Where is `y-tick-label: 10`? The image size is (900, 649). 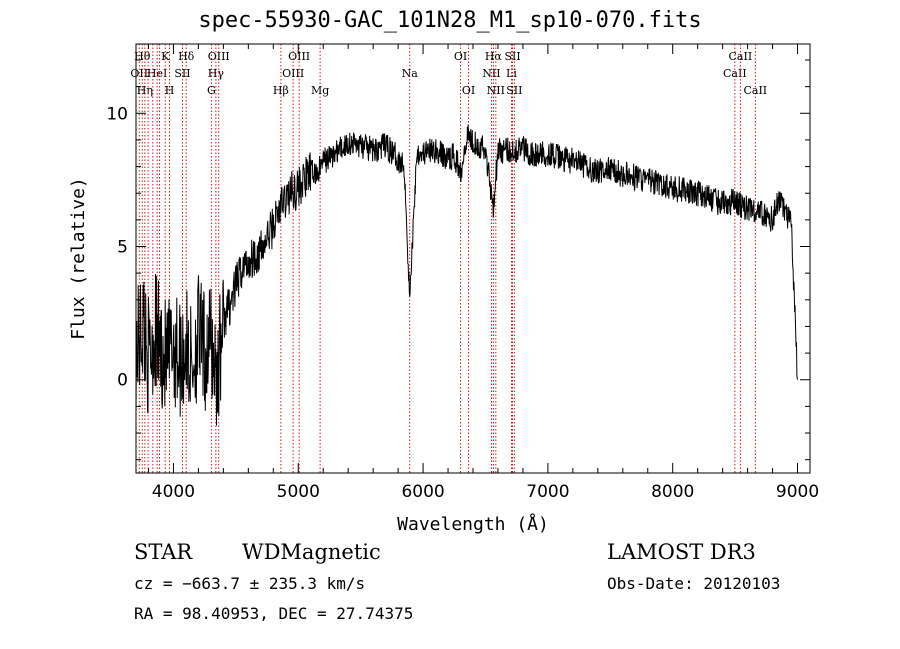 y-tick-label: 10 is located at coordinates (117, 114).